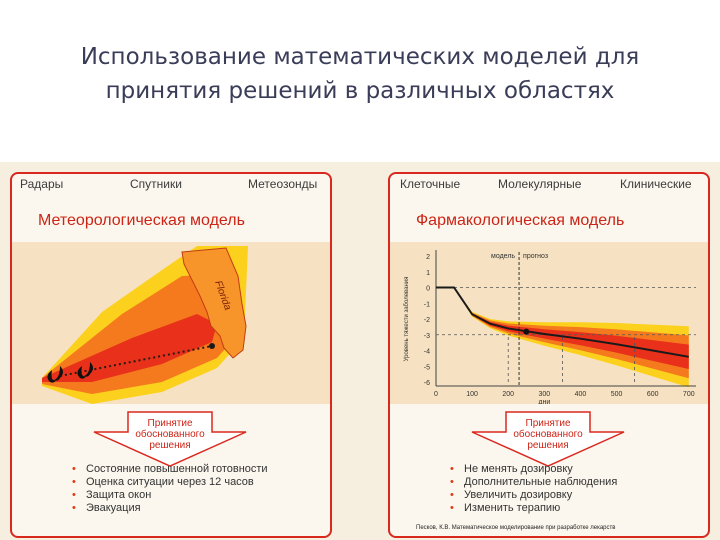  I want to click on meteo-action-item: Оценка ситуации через 12 часов, so click(170, 482).